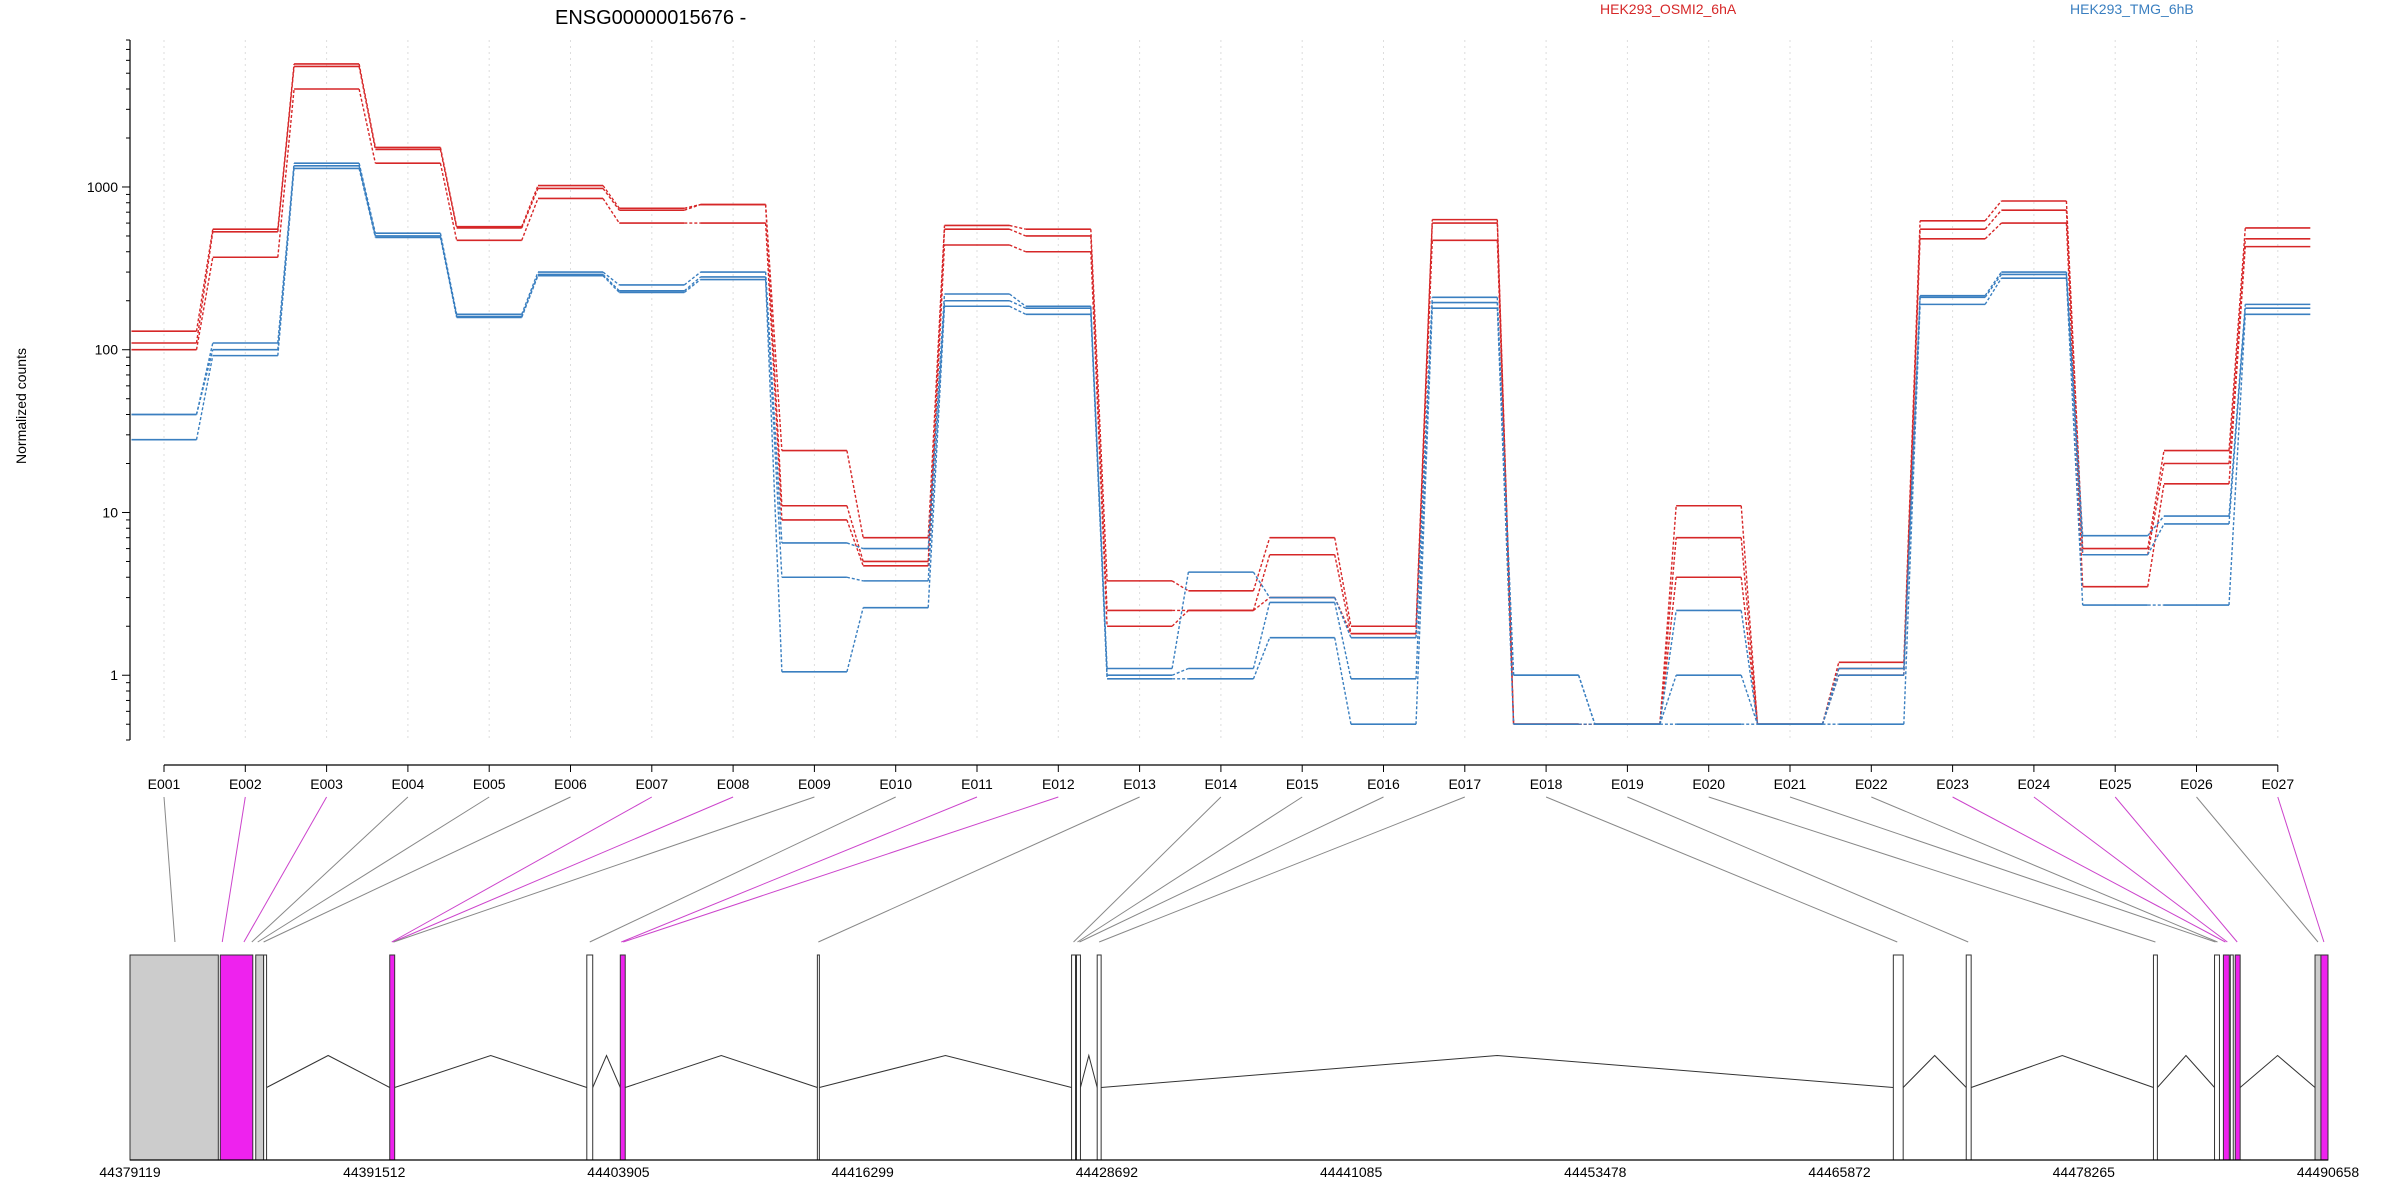 The image size is (2400, 1200). What do you see at coordinates (1107, 1172) in the screenshot?
I see `genomic-tick-label: 44428692` at bounding box center [1107, 1172].